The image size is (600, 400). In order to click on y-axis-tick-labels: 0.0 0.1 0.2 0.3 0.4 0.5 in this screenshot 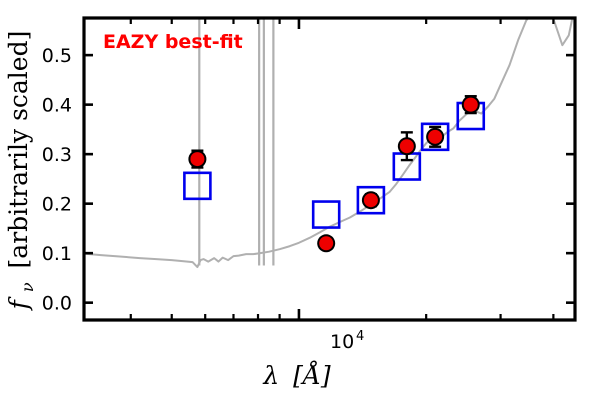, I will do `click(57, 180)`.